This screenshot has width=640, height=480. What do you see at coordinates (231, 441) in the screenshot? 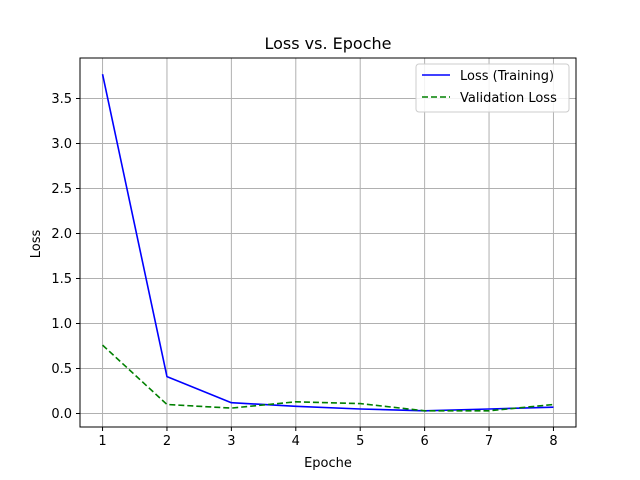
I see `x-tick-label: 3` at bounding box center [231, 441].